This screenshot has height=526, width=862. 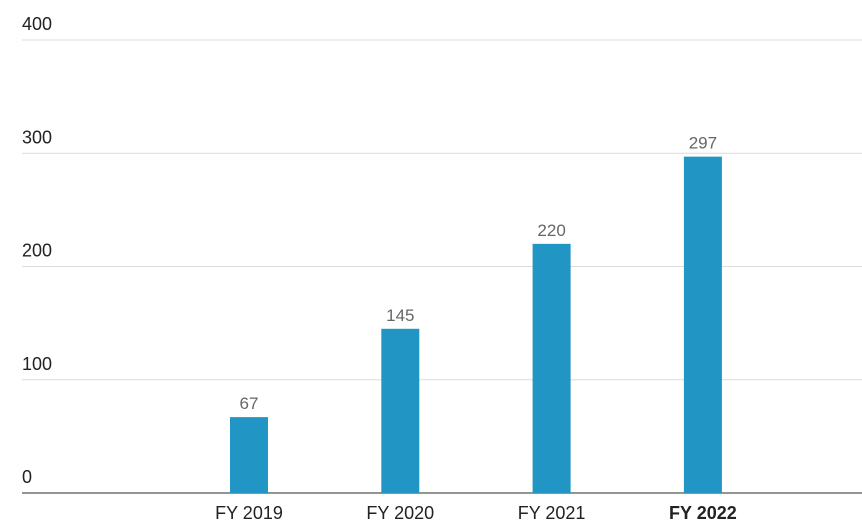 What do you see at coordinates (37, 24) in the screenshot?
I see `y-tick-label: 400` at bounding box center [37, 24].